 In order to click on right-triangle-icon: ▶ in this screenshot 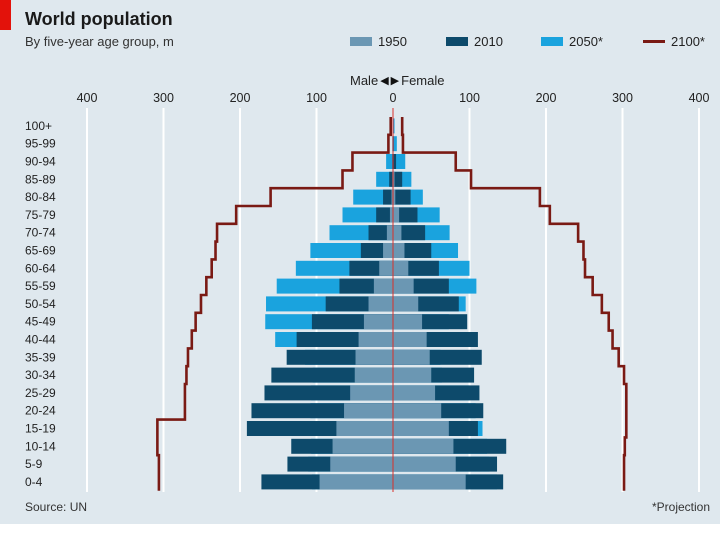, I will do `click(395, 81)`.